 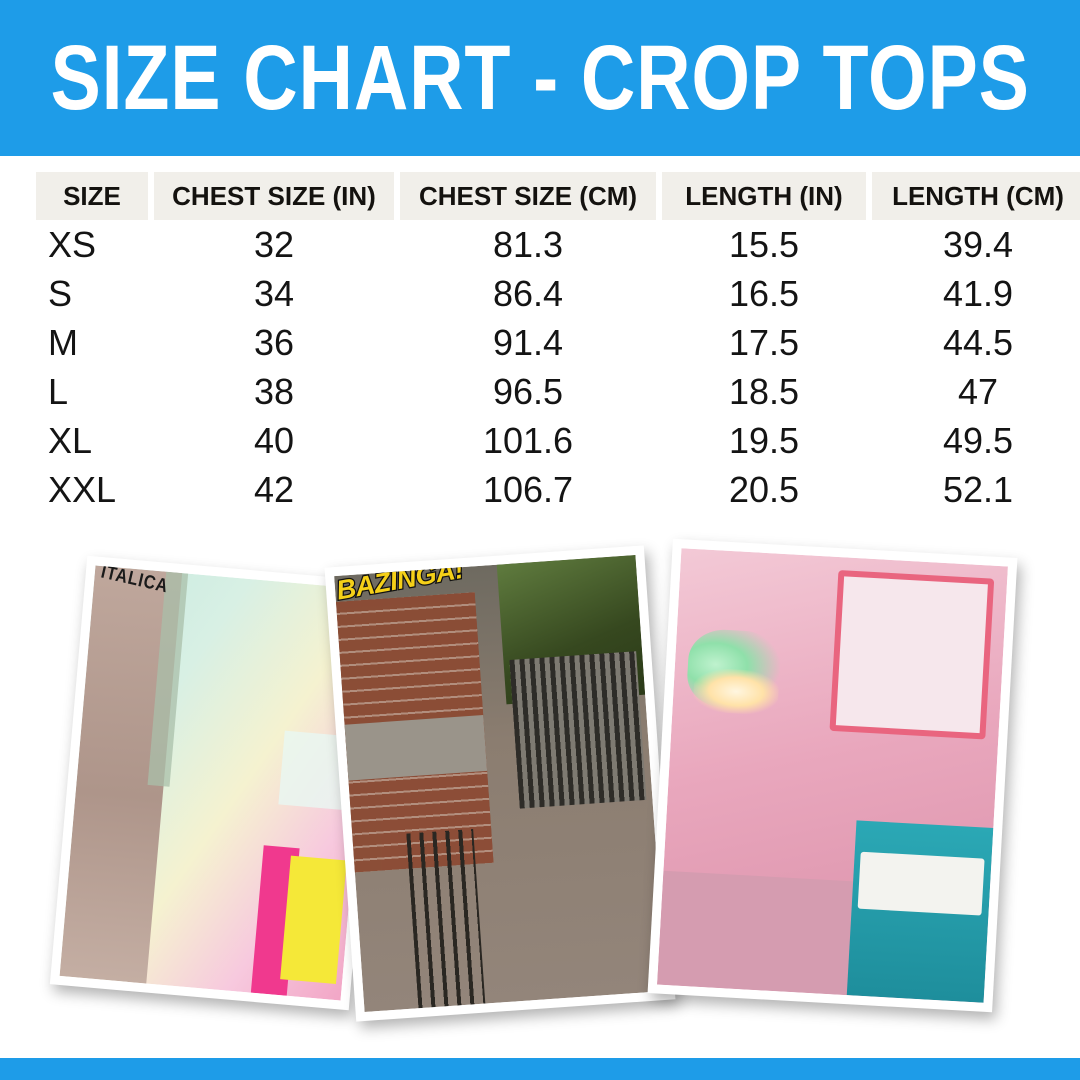 I want to click on cell-size: XS, so click(x=72, y=244).